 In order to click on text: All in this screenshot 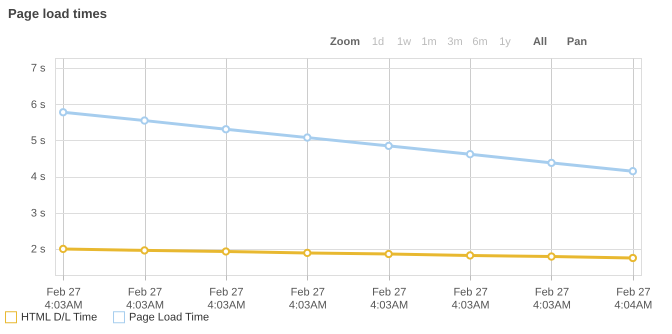, I will do `click(540, 42)`.